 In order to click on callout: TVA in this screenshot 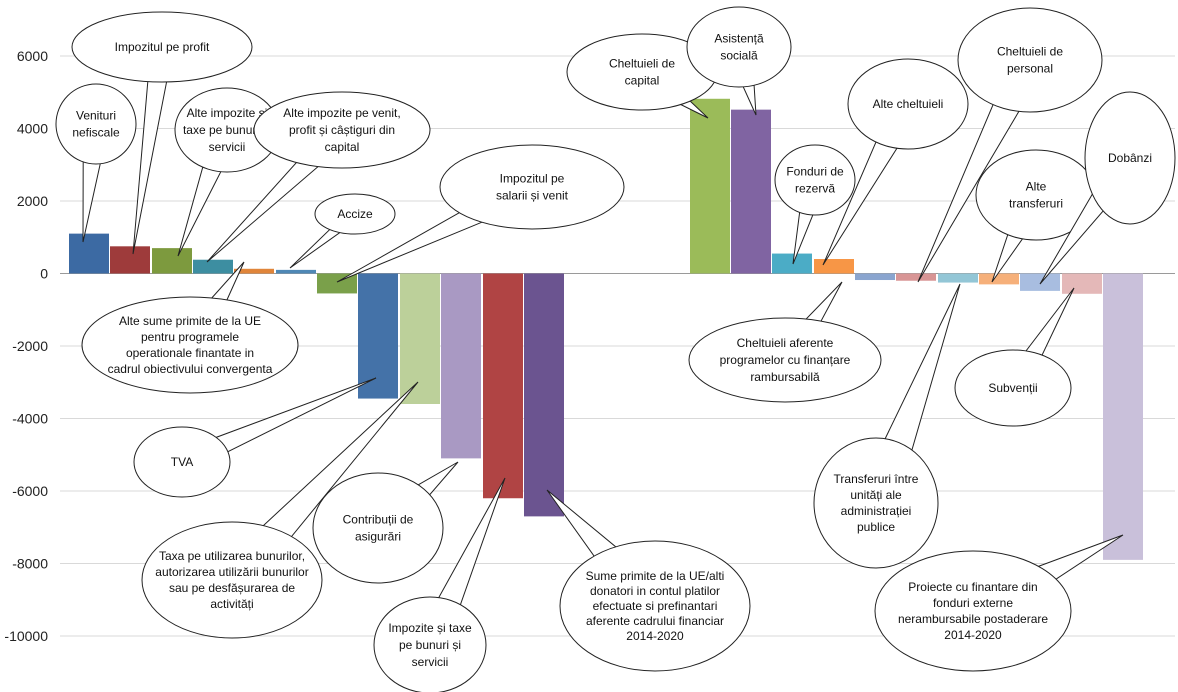, I will do `click(255, 437)`.